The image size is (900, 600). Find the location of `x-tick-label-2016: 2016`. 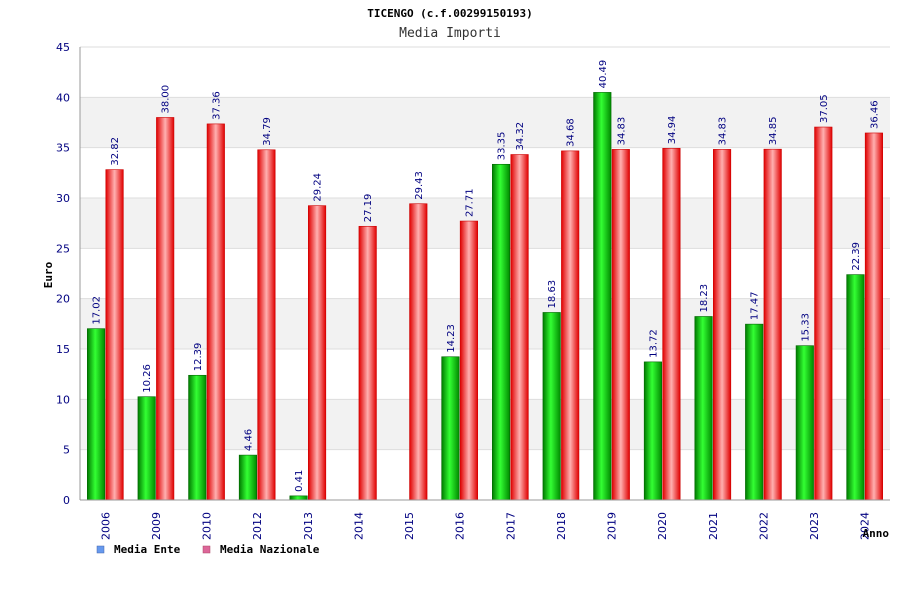

x-tick-label-2016: 2016 is located at coordinates (460, 526).